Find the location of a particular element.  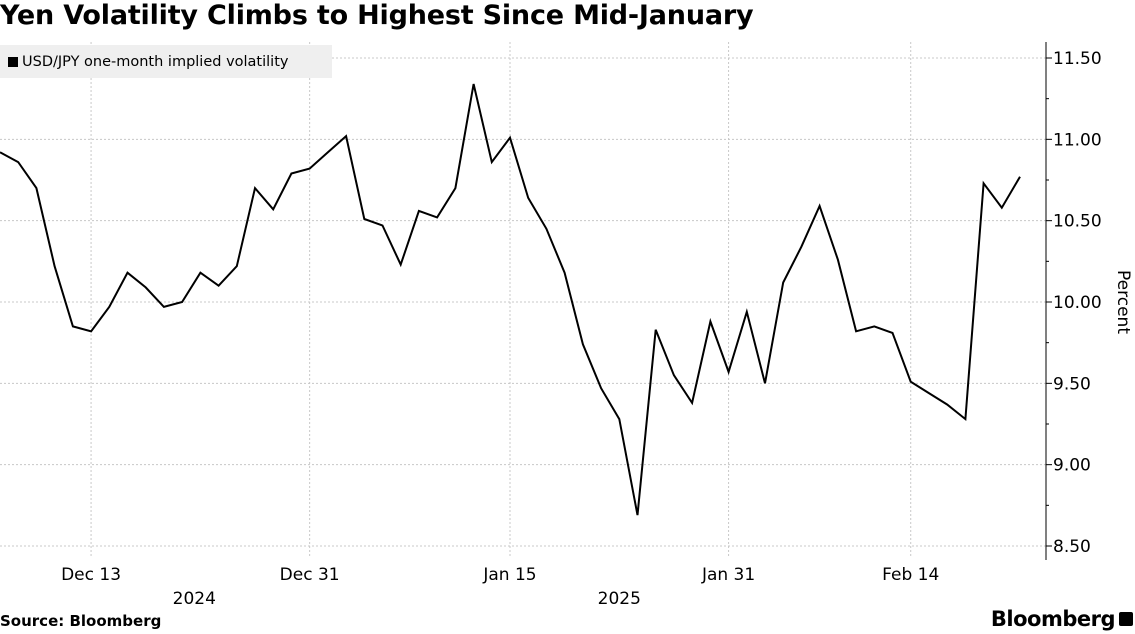

legend-swatch is located at coordinates (13, 61).